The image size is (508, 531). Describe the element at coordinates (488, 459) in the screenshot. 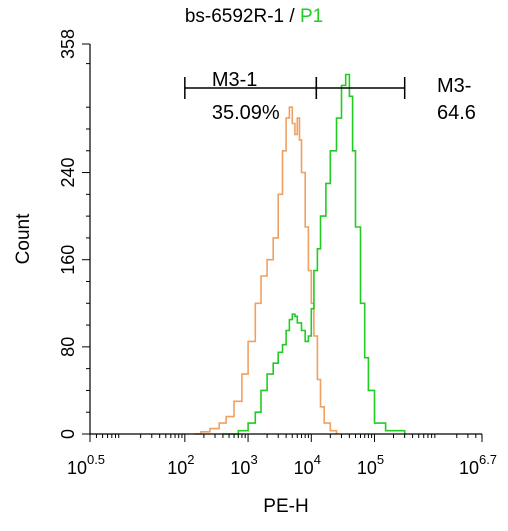

I see `x-tick-exp: 6.7` at that location.